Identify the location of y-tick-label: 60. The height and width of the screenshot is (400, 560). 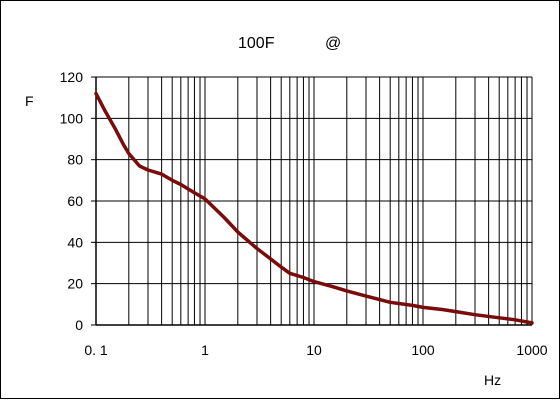
(75, 201).